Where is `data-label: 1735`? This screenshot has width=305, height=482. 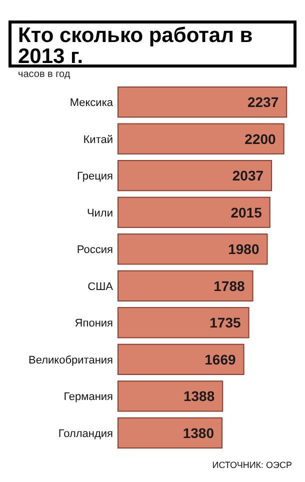
data-label: 1735 is located at coordinates (225, 322).